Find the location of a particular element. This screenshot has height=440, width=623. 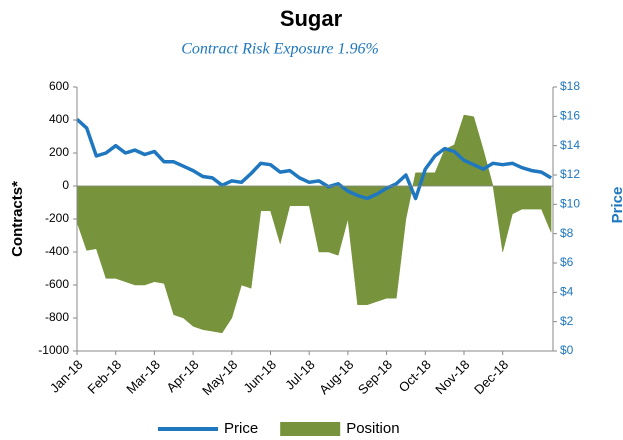

y2-tick-label: $14 is located at coordinates (570, 145).